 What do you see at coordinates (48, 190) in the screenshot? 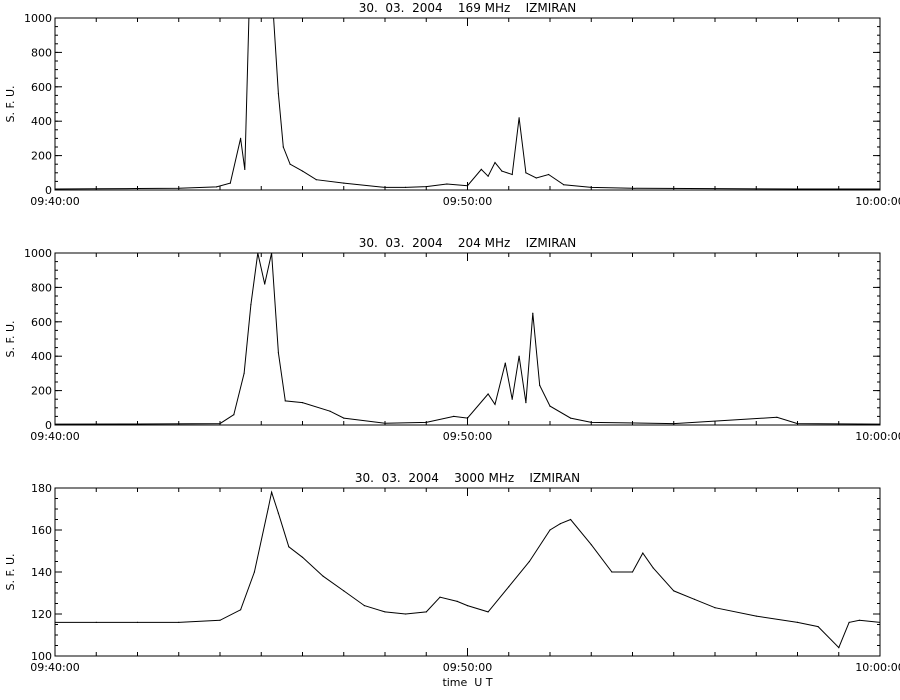
I see `y-tick-label: 0` at bounding box center [48, 190].